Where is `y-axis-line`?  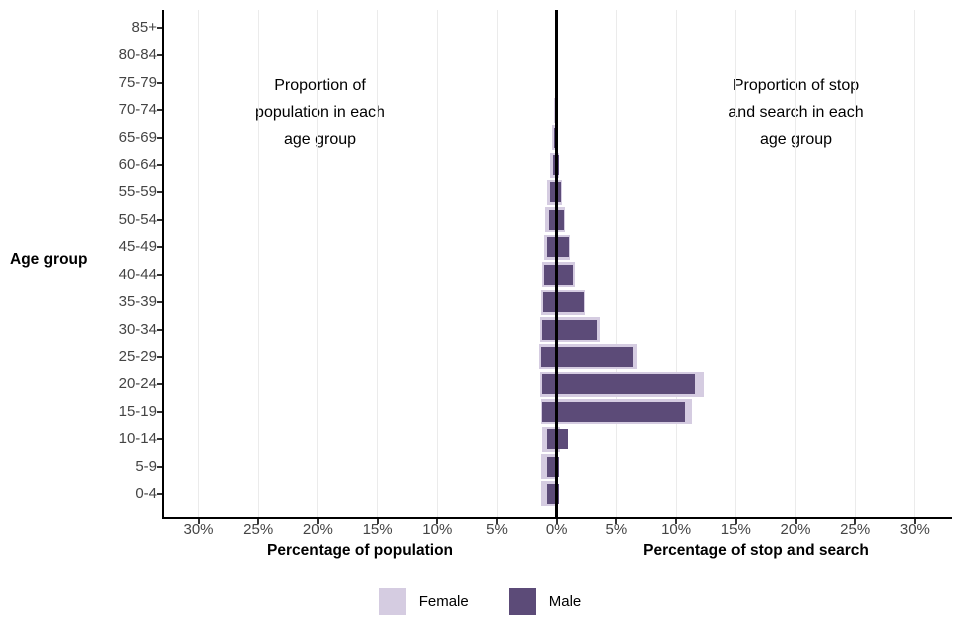
y-axis-line is located at coordinates (163, 263).